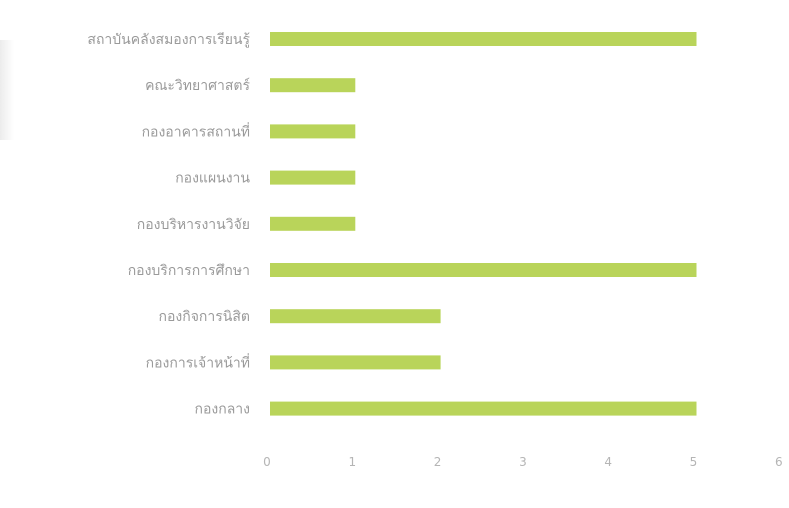 Image resolution: width=789 pixels, height=508 pixels. Describe the element at coordinates (608, 462) in the screenshot. I see `x-tick-label: 4` at that location.